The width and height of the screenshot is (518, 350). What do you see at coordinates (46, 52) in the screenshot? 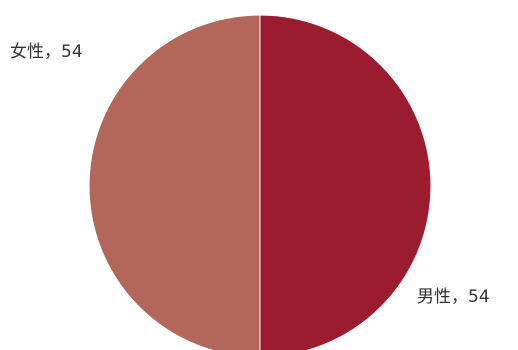
I see `slice-label-female: 女性，54` at bounding box center [46, 52].